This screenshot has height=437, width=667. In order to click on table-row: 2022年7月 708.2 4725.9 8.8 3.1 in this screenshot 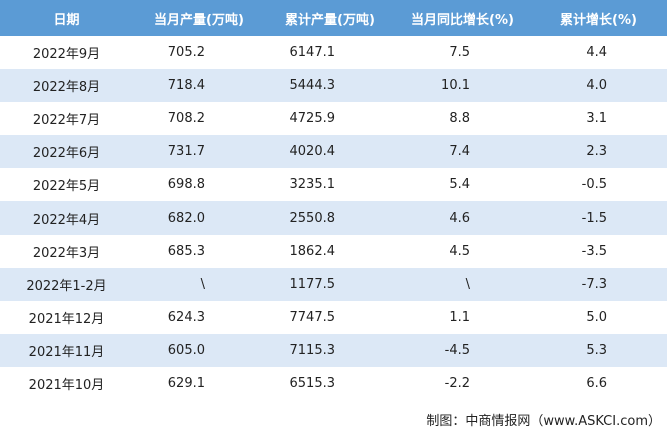, I will do `click(333, 118)`.